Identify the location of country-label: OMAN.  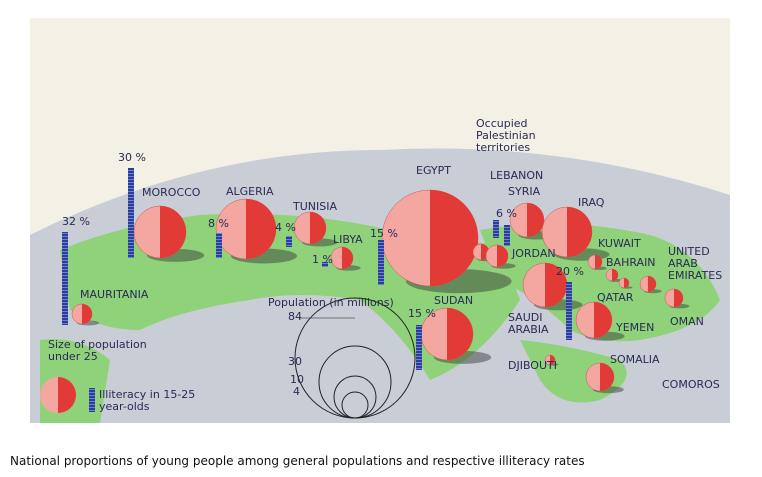
(687, 321).